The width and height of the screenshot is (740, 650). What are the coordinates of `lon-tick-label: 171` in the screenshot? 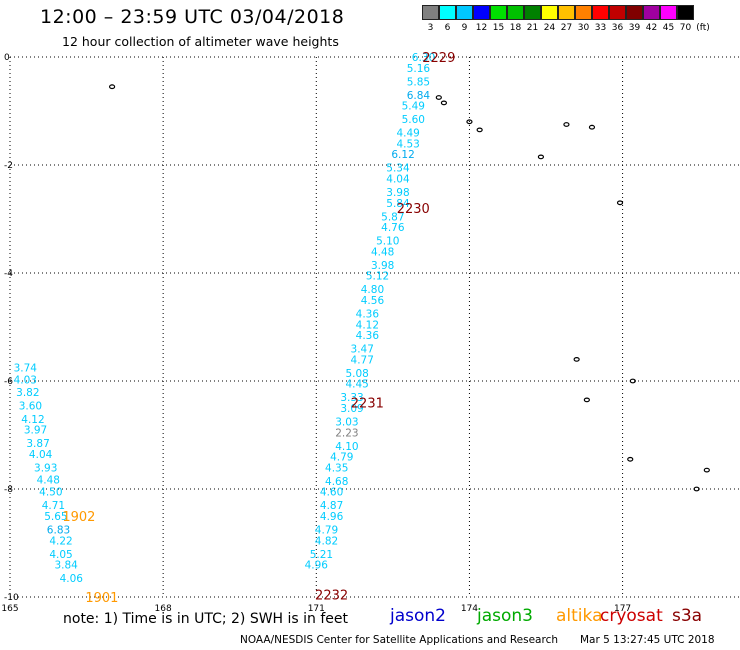 It's located at (316, 609).